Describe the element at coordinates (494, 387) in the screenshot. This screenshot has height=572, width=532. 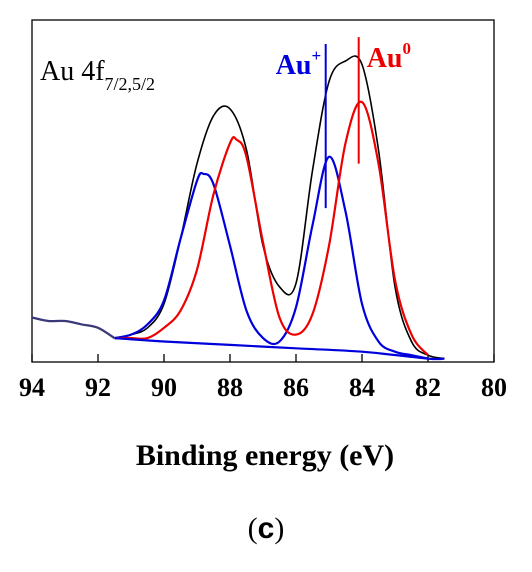
I see `x-tick-label-7: 80` at that location.